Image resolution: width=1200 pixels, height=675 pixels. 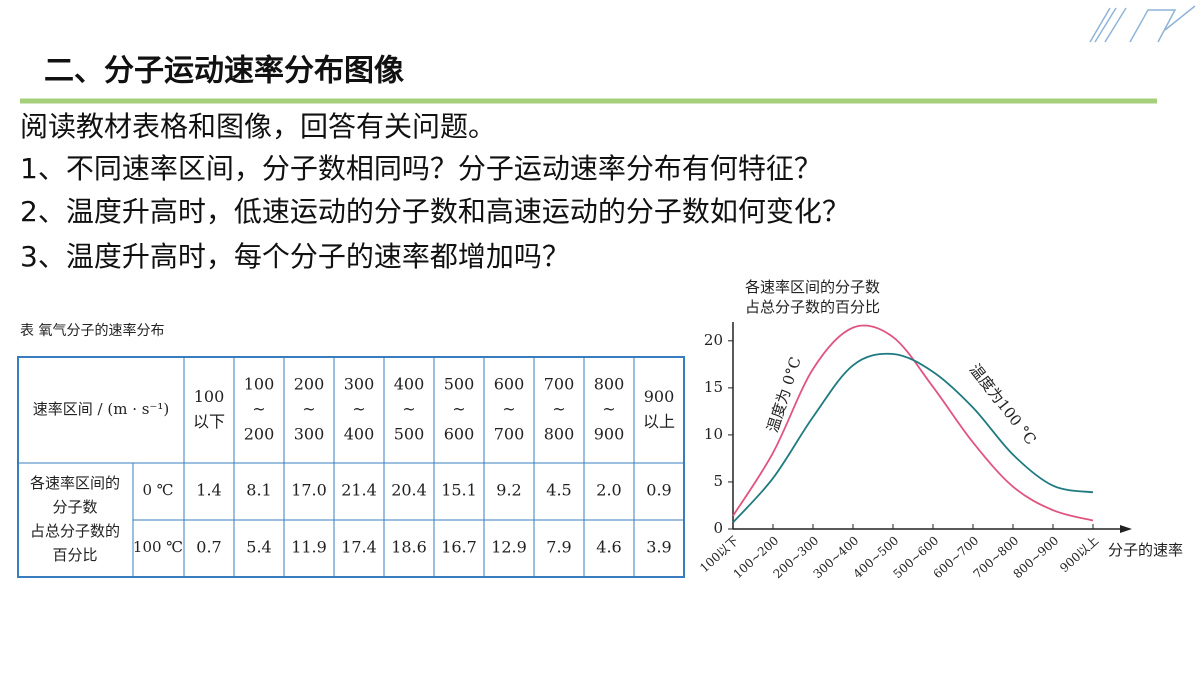 I want to click on x-axis-label: 分子的速率, so click(x=1145, y=550).